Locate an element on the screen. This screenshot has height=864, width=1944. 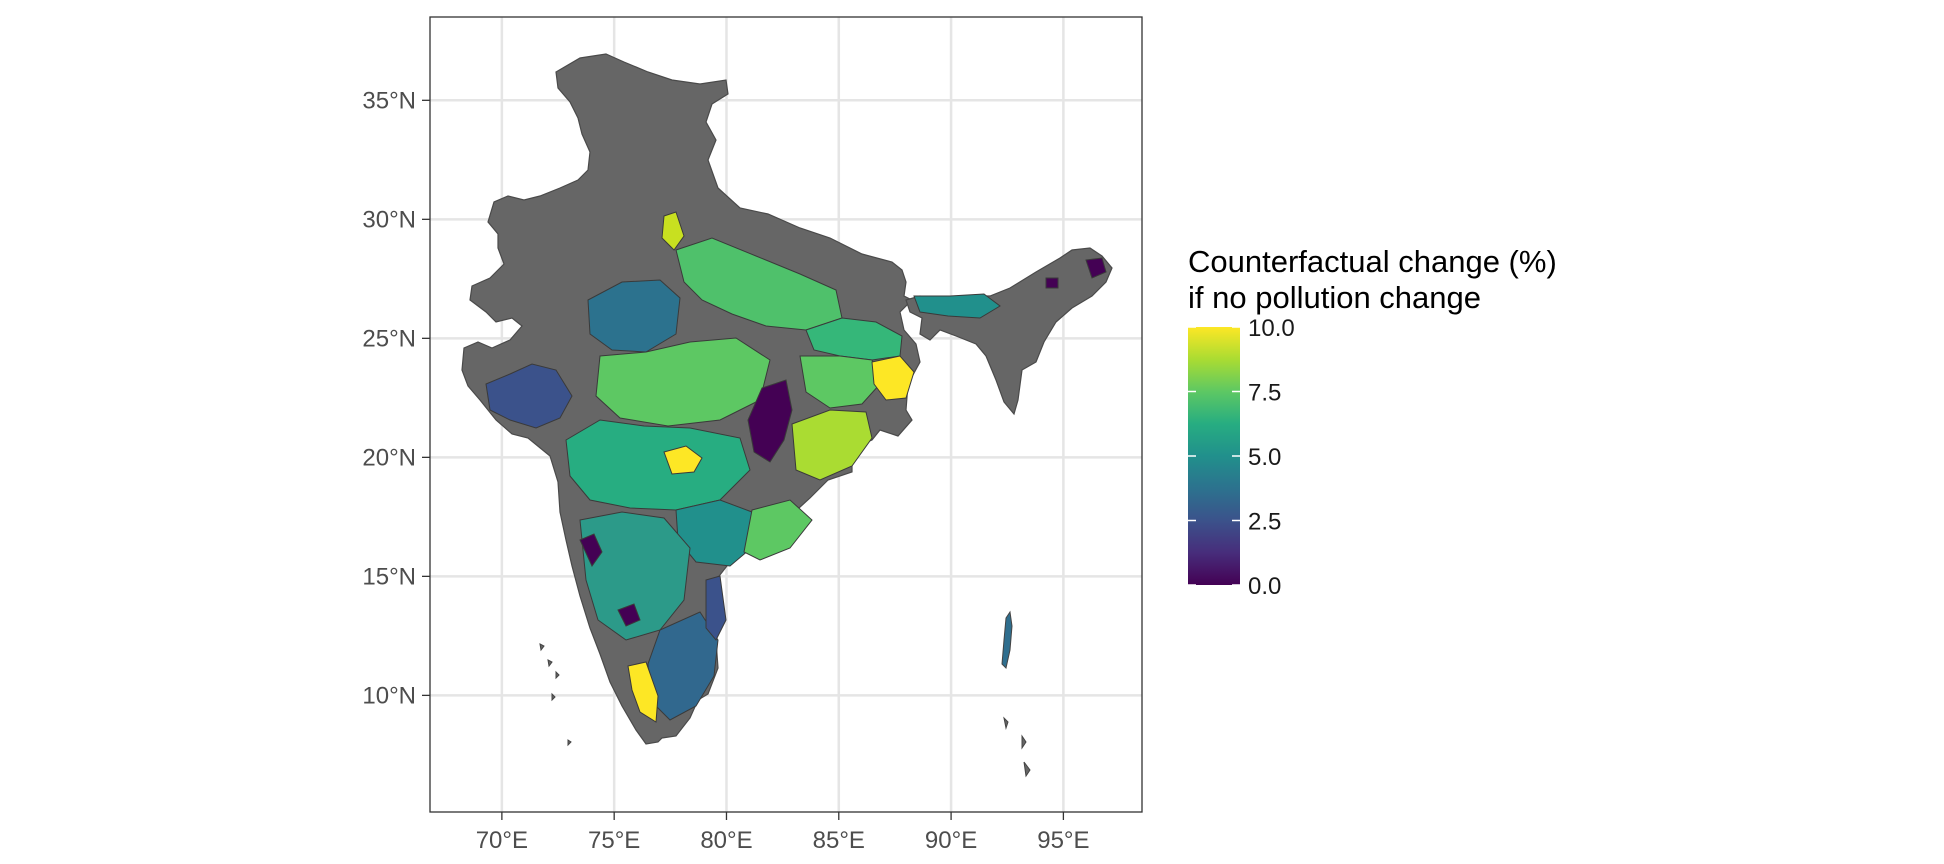
legend-title-line-1: Counterfactual change (%) is located at coordinates (1372, 261).